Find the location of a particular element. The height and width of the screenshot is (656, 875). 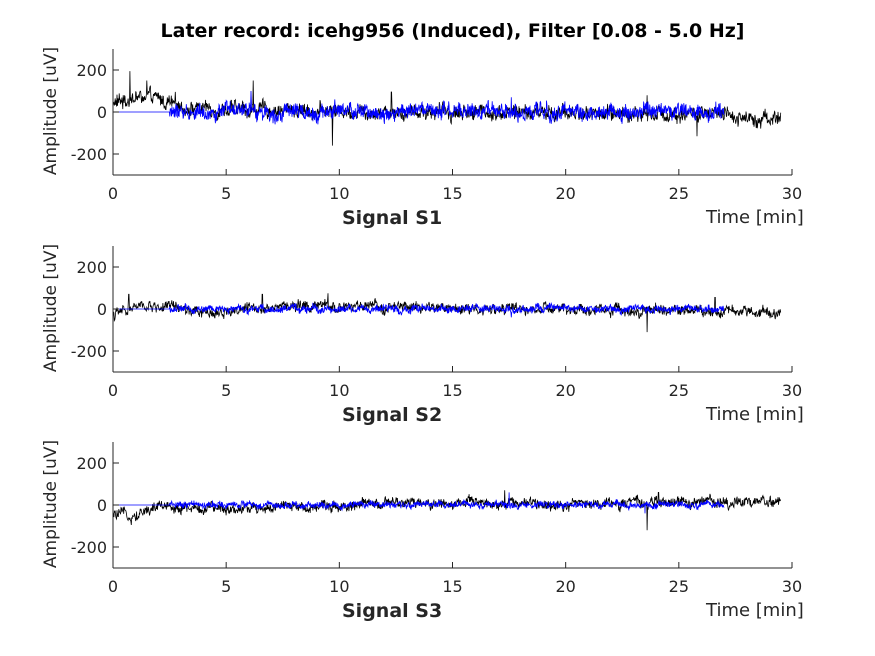

subplot-title-s2: Signal S2 is located at coordinates (392, 415).